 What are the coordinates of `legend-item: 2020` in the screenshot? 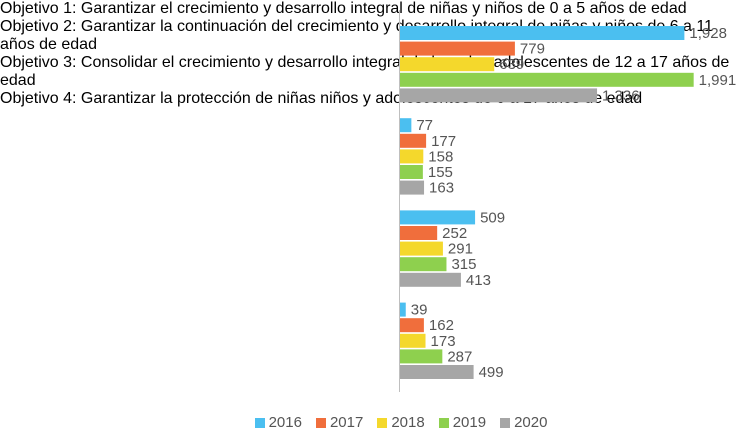 It's located at (523, 422).